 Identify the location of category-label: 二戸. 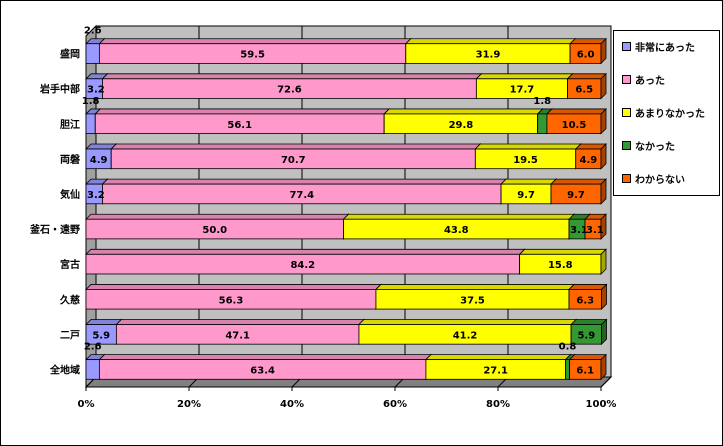
(70, 335).